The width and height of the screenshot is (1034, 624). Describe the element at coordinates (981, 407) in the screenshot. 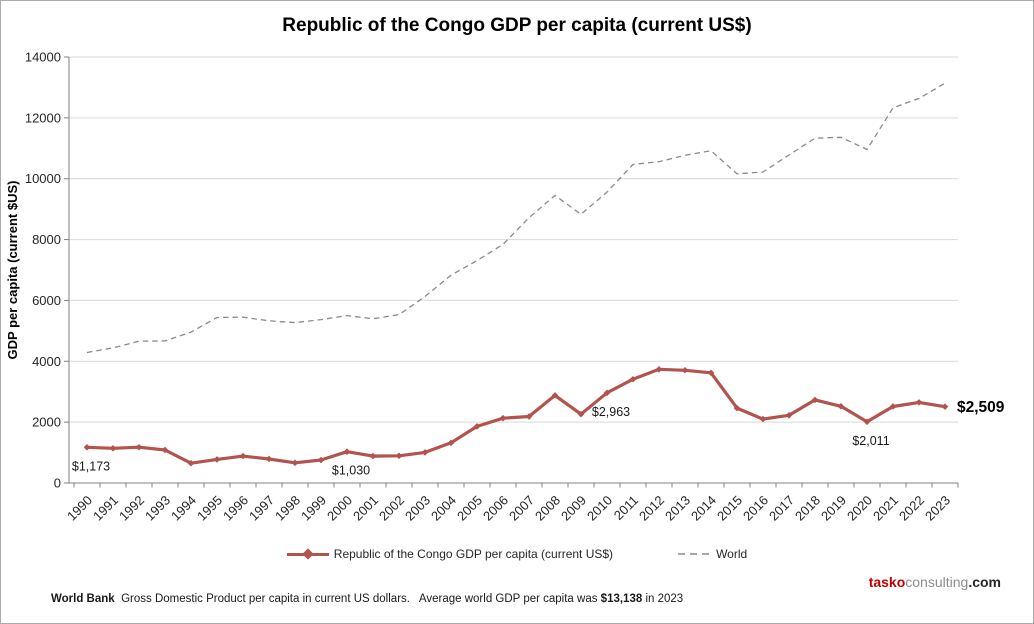

I see `data-label-2023: $2,509` at that location.